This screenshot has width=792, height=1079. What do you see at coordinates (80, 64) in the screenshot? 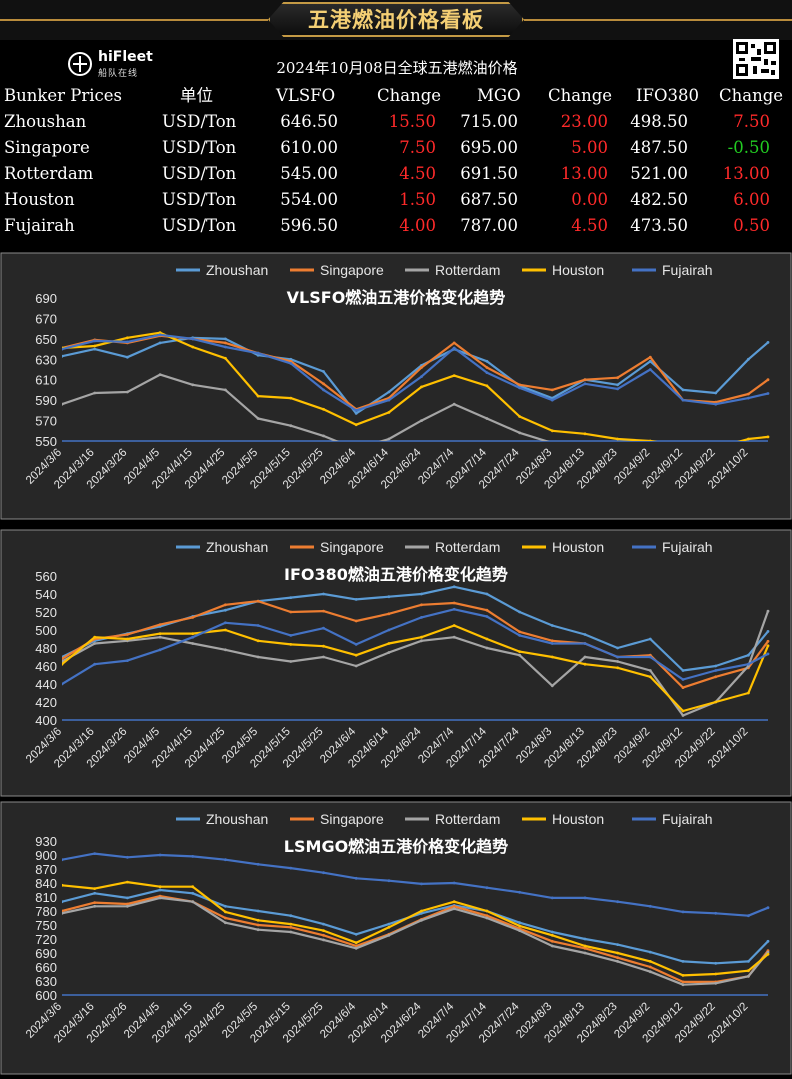
I see `hifleet-logo-icon` at bounding box center [80, 64].